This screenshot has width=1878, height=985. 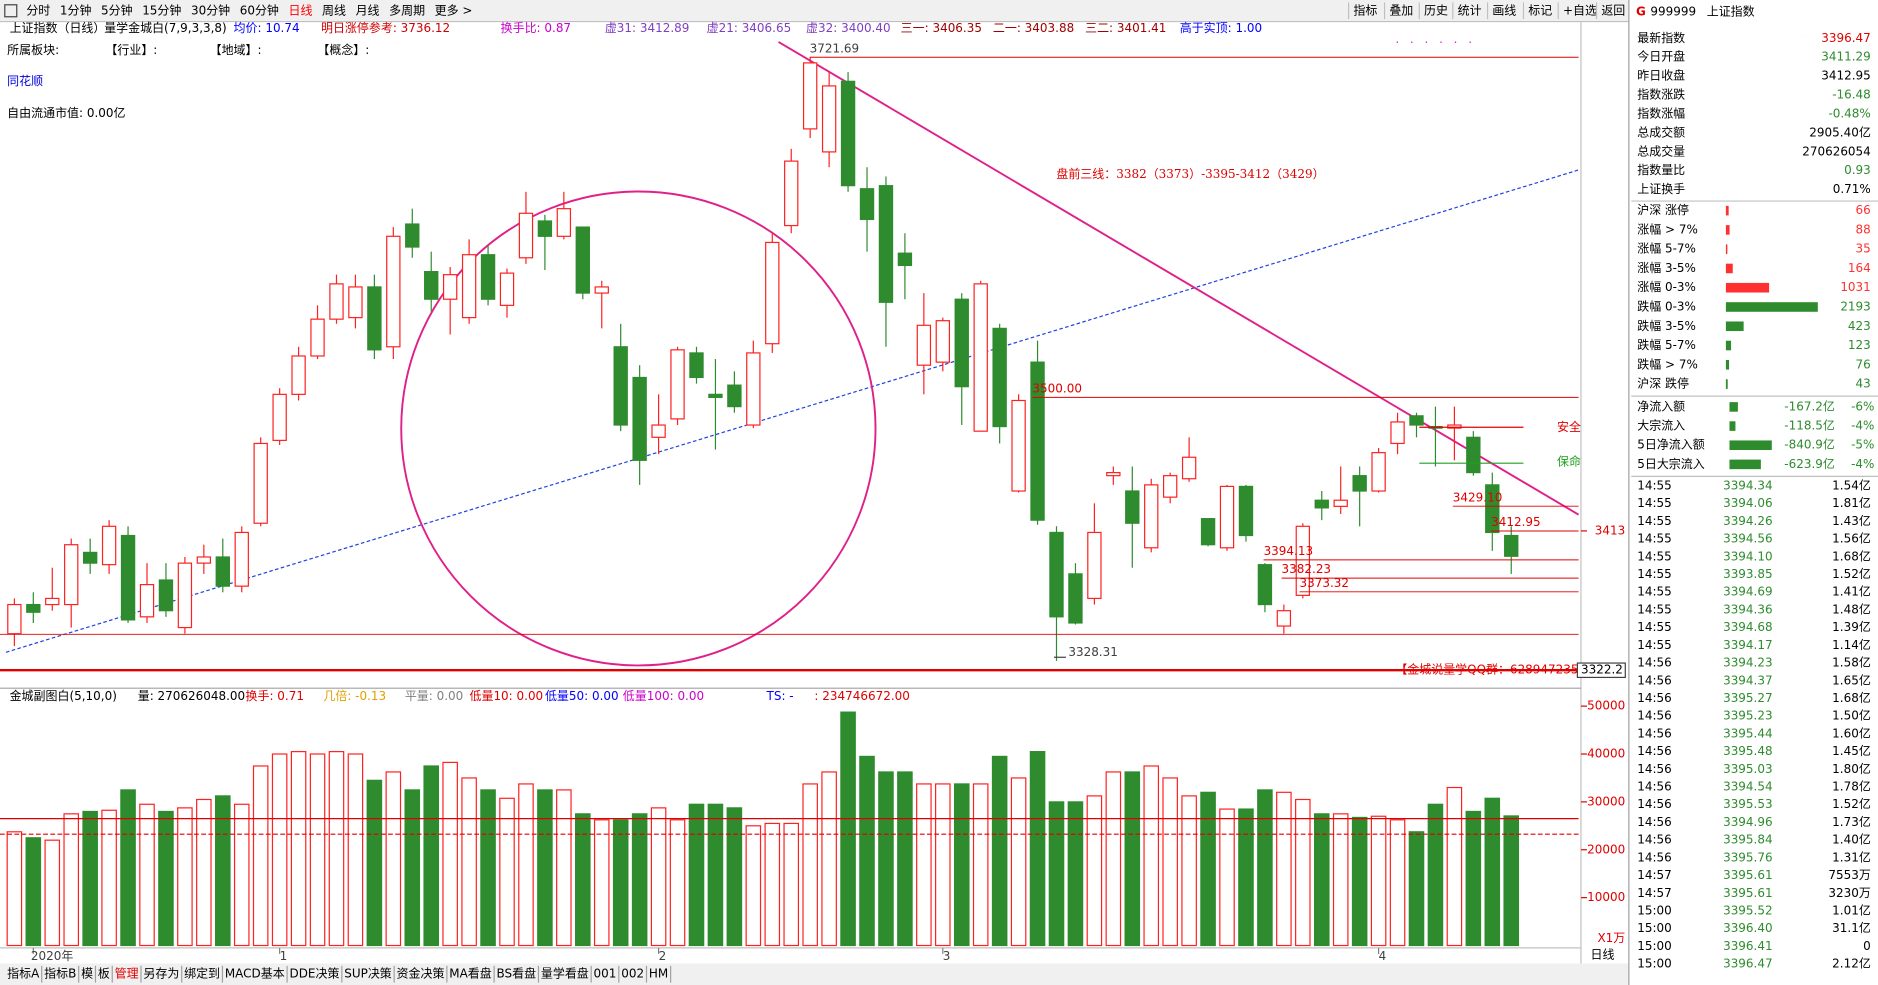 What do you see at coordinates (275, 696) in the screenshot?
I see `volume-info: 换手: 0.71` at bounding box center [275, 696].